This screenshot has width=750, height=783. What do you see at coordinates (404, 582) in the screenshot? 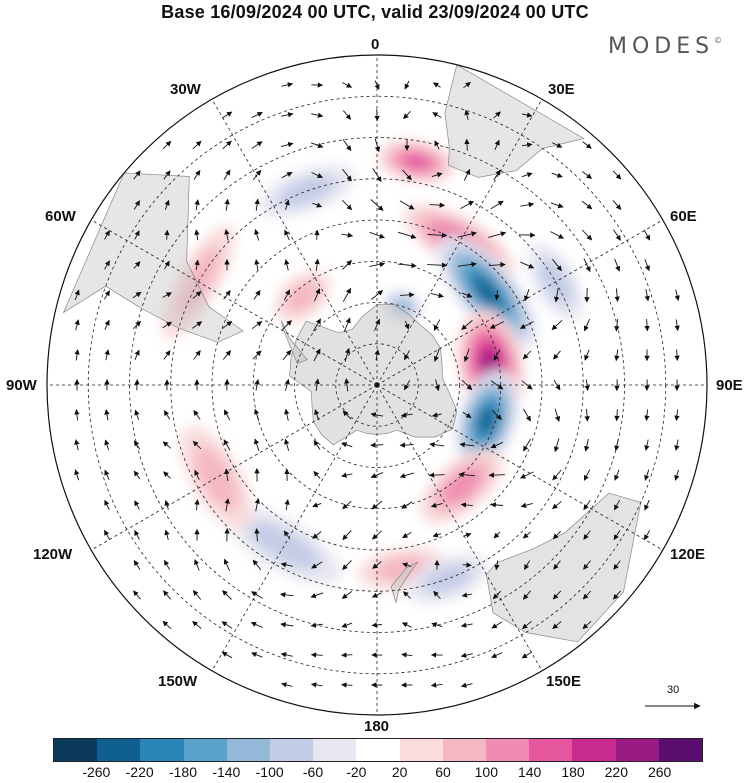
I see `new-zealand-landmass` at bounding box center [404, 582].